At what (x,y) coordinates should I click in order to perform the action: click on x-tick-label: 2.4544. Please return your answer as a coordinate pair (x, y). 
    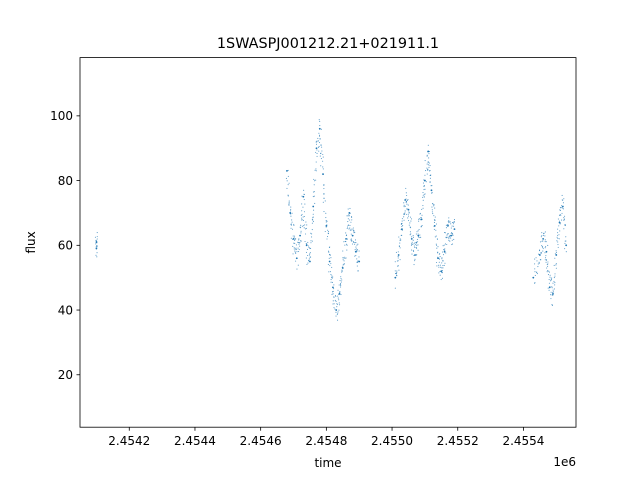
    Looking at the image, I should click on (195, 441).